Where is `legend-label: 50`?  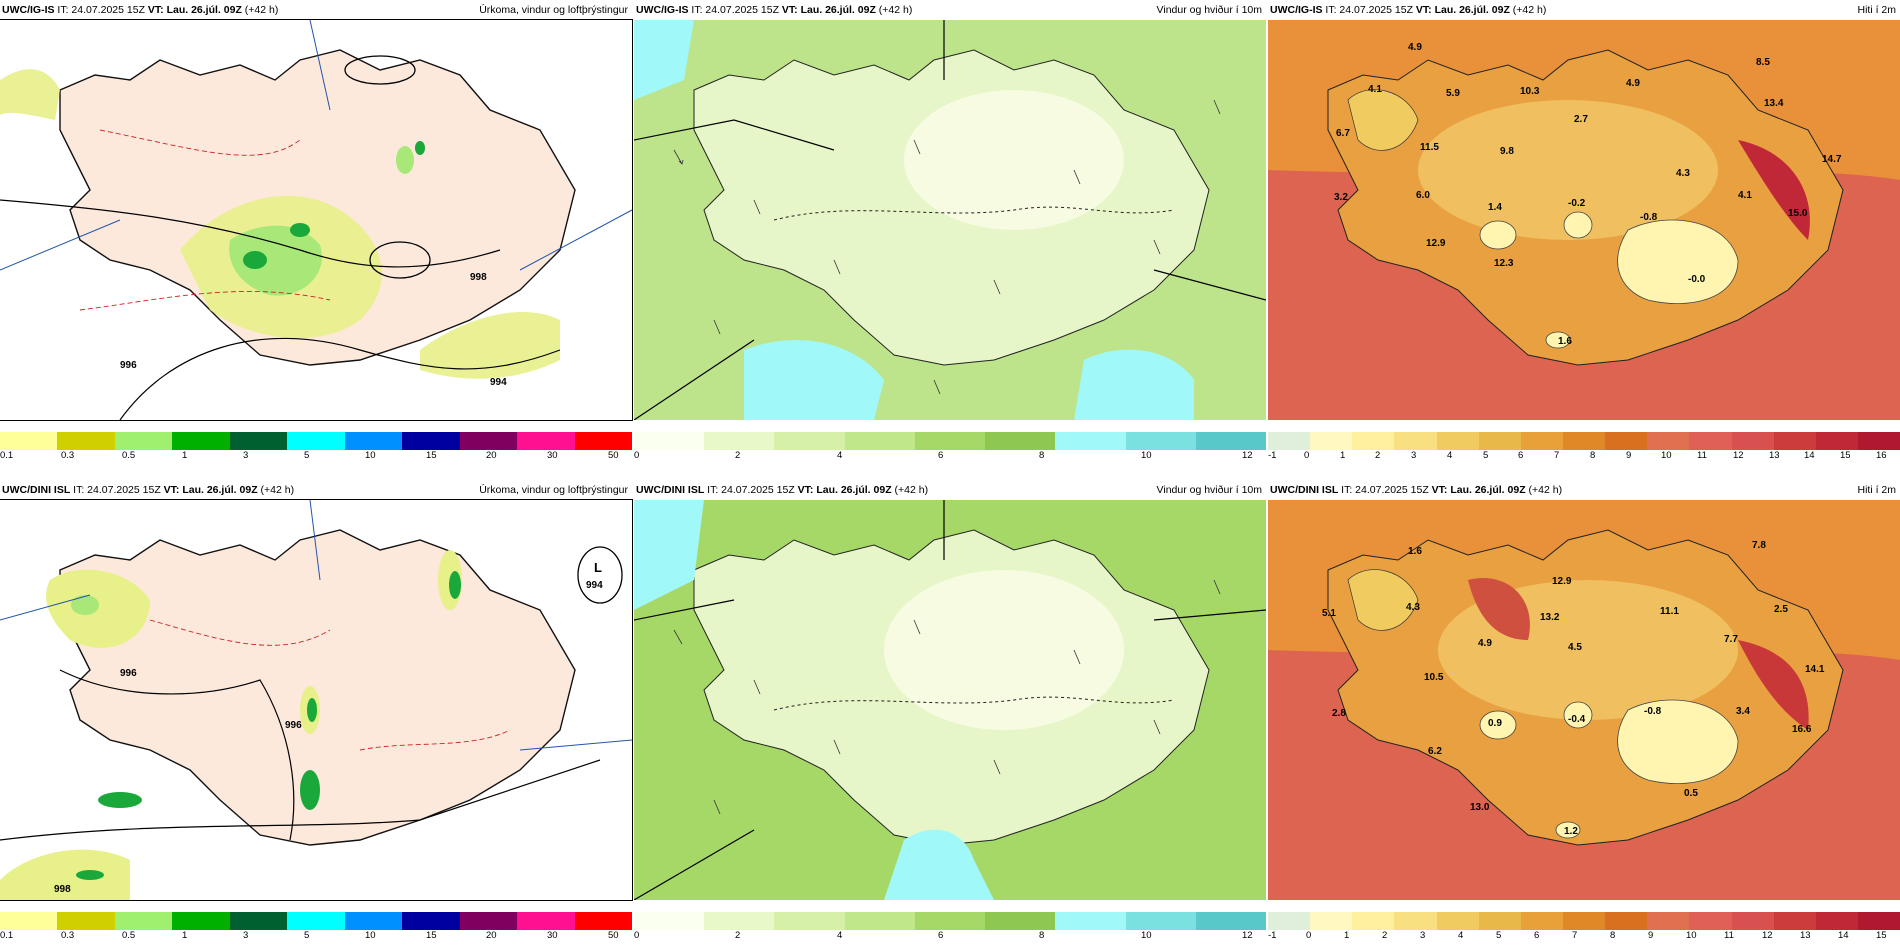 legend-label: 50 is located at coordinates (613, 455).